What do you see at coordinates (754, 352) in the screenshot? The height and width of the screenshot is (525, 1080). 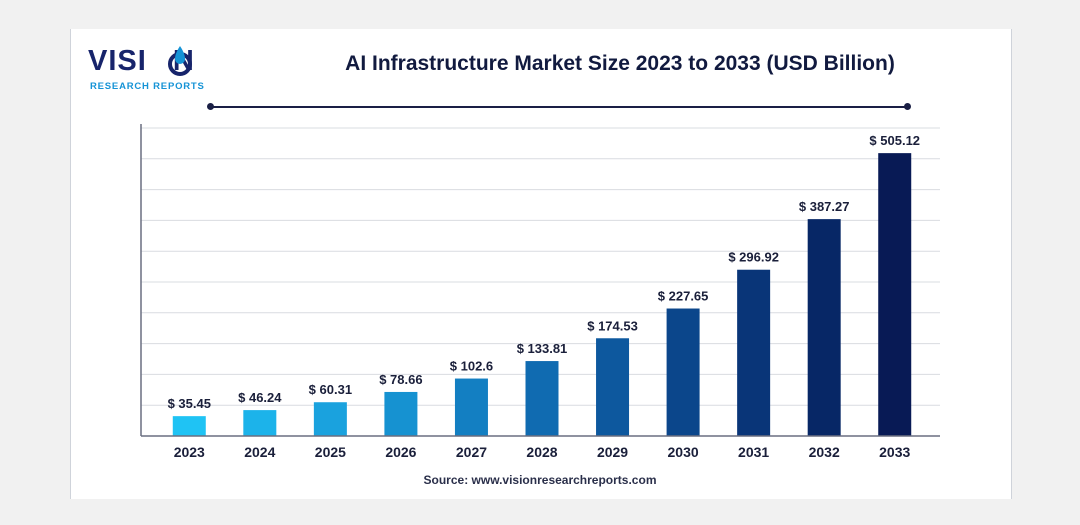 I see `bar-2031` at bounding box center [754, 352].